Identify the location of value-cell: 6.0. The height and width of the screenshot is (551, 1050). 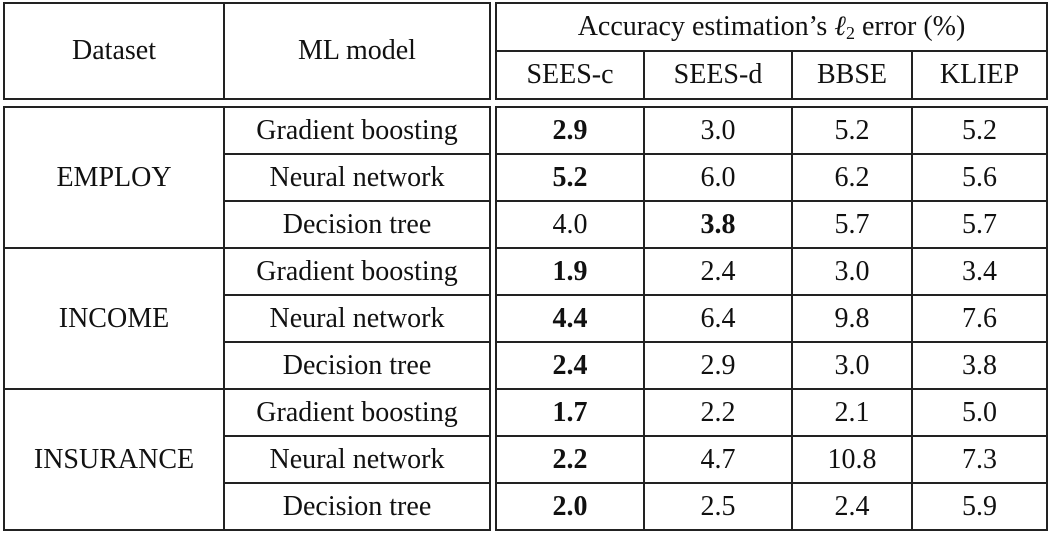
(718, 177).